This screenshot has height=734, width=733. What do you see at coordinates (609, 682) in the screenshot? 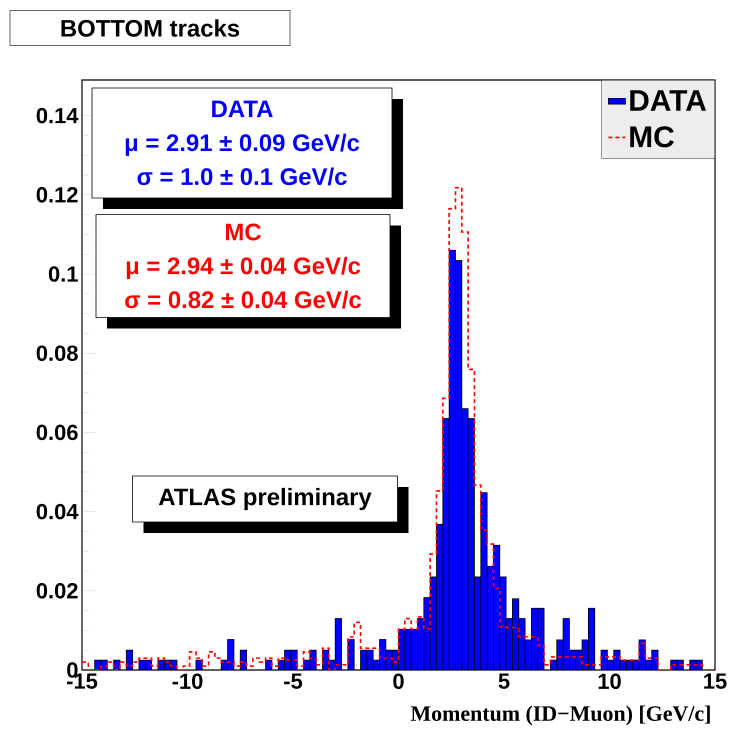
I see `x-tick-label: 10` at bounding box center [609, 682].